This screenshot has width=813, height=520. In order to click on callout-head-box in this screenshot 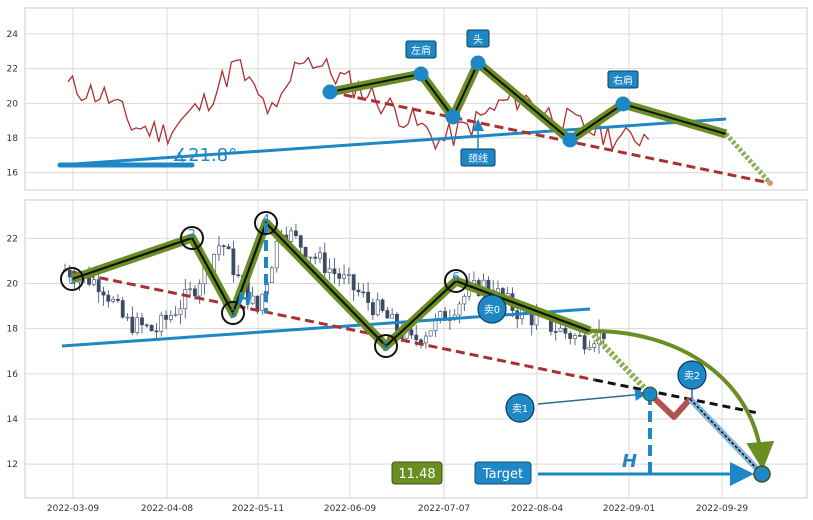, I will do `click(478, 38)`.